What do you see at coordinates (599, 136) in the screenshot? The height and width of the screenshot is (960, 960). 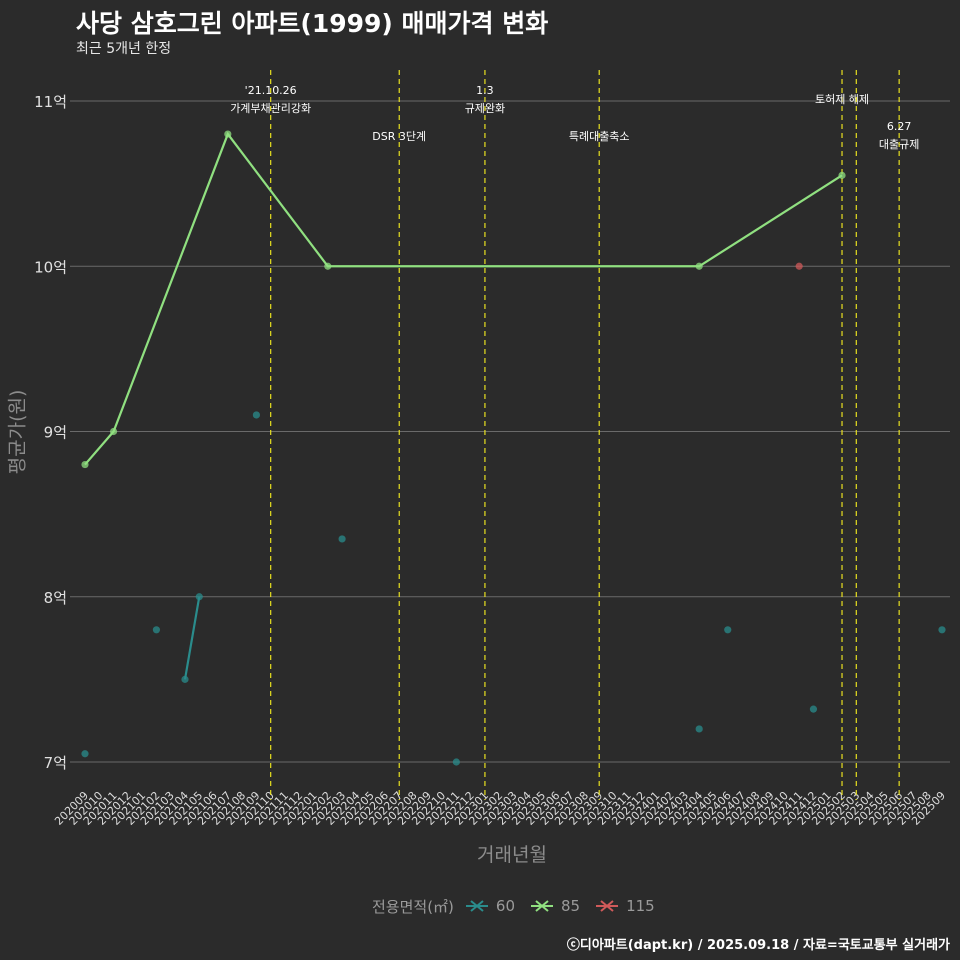 I see `policy-annotation: 특례대출축소` at bounding box center [599, 136].